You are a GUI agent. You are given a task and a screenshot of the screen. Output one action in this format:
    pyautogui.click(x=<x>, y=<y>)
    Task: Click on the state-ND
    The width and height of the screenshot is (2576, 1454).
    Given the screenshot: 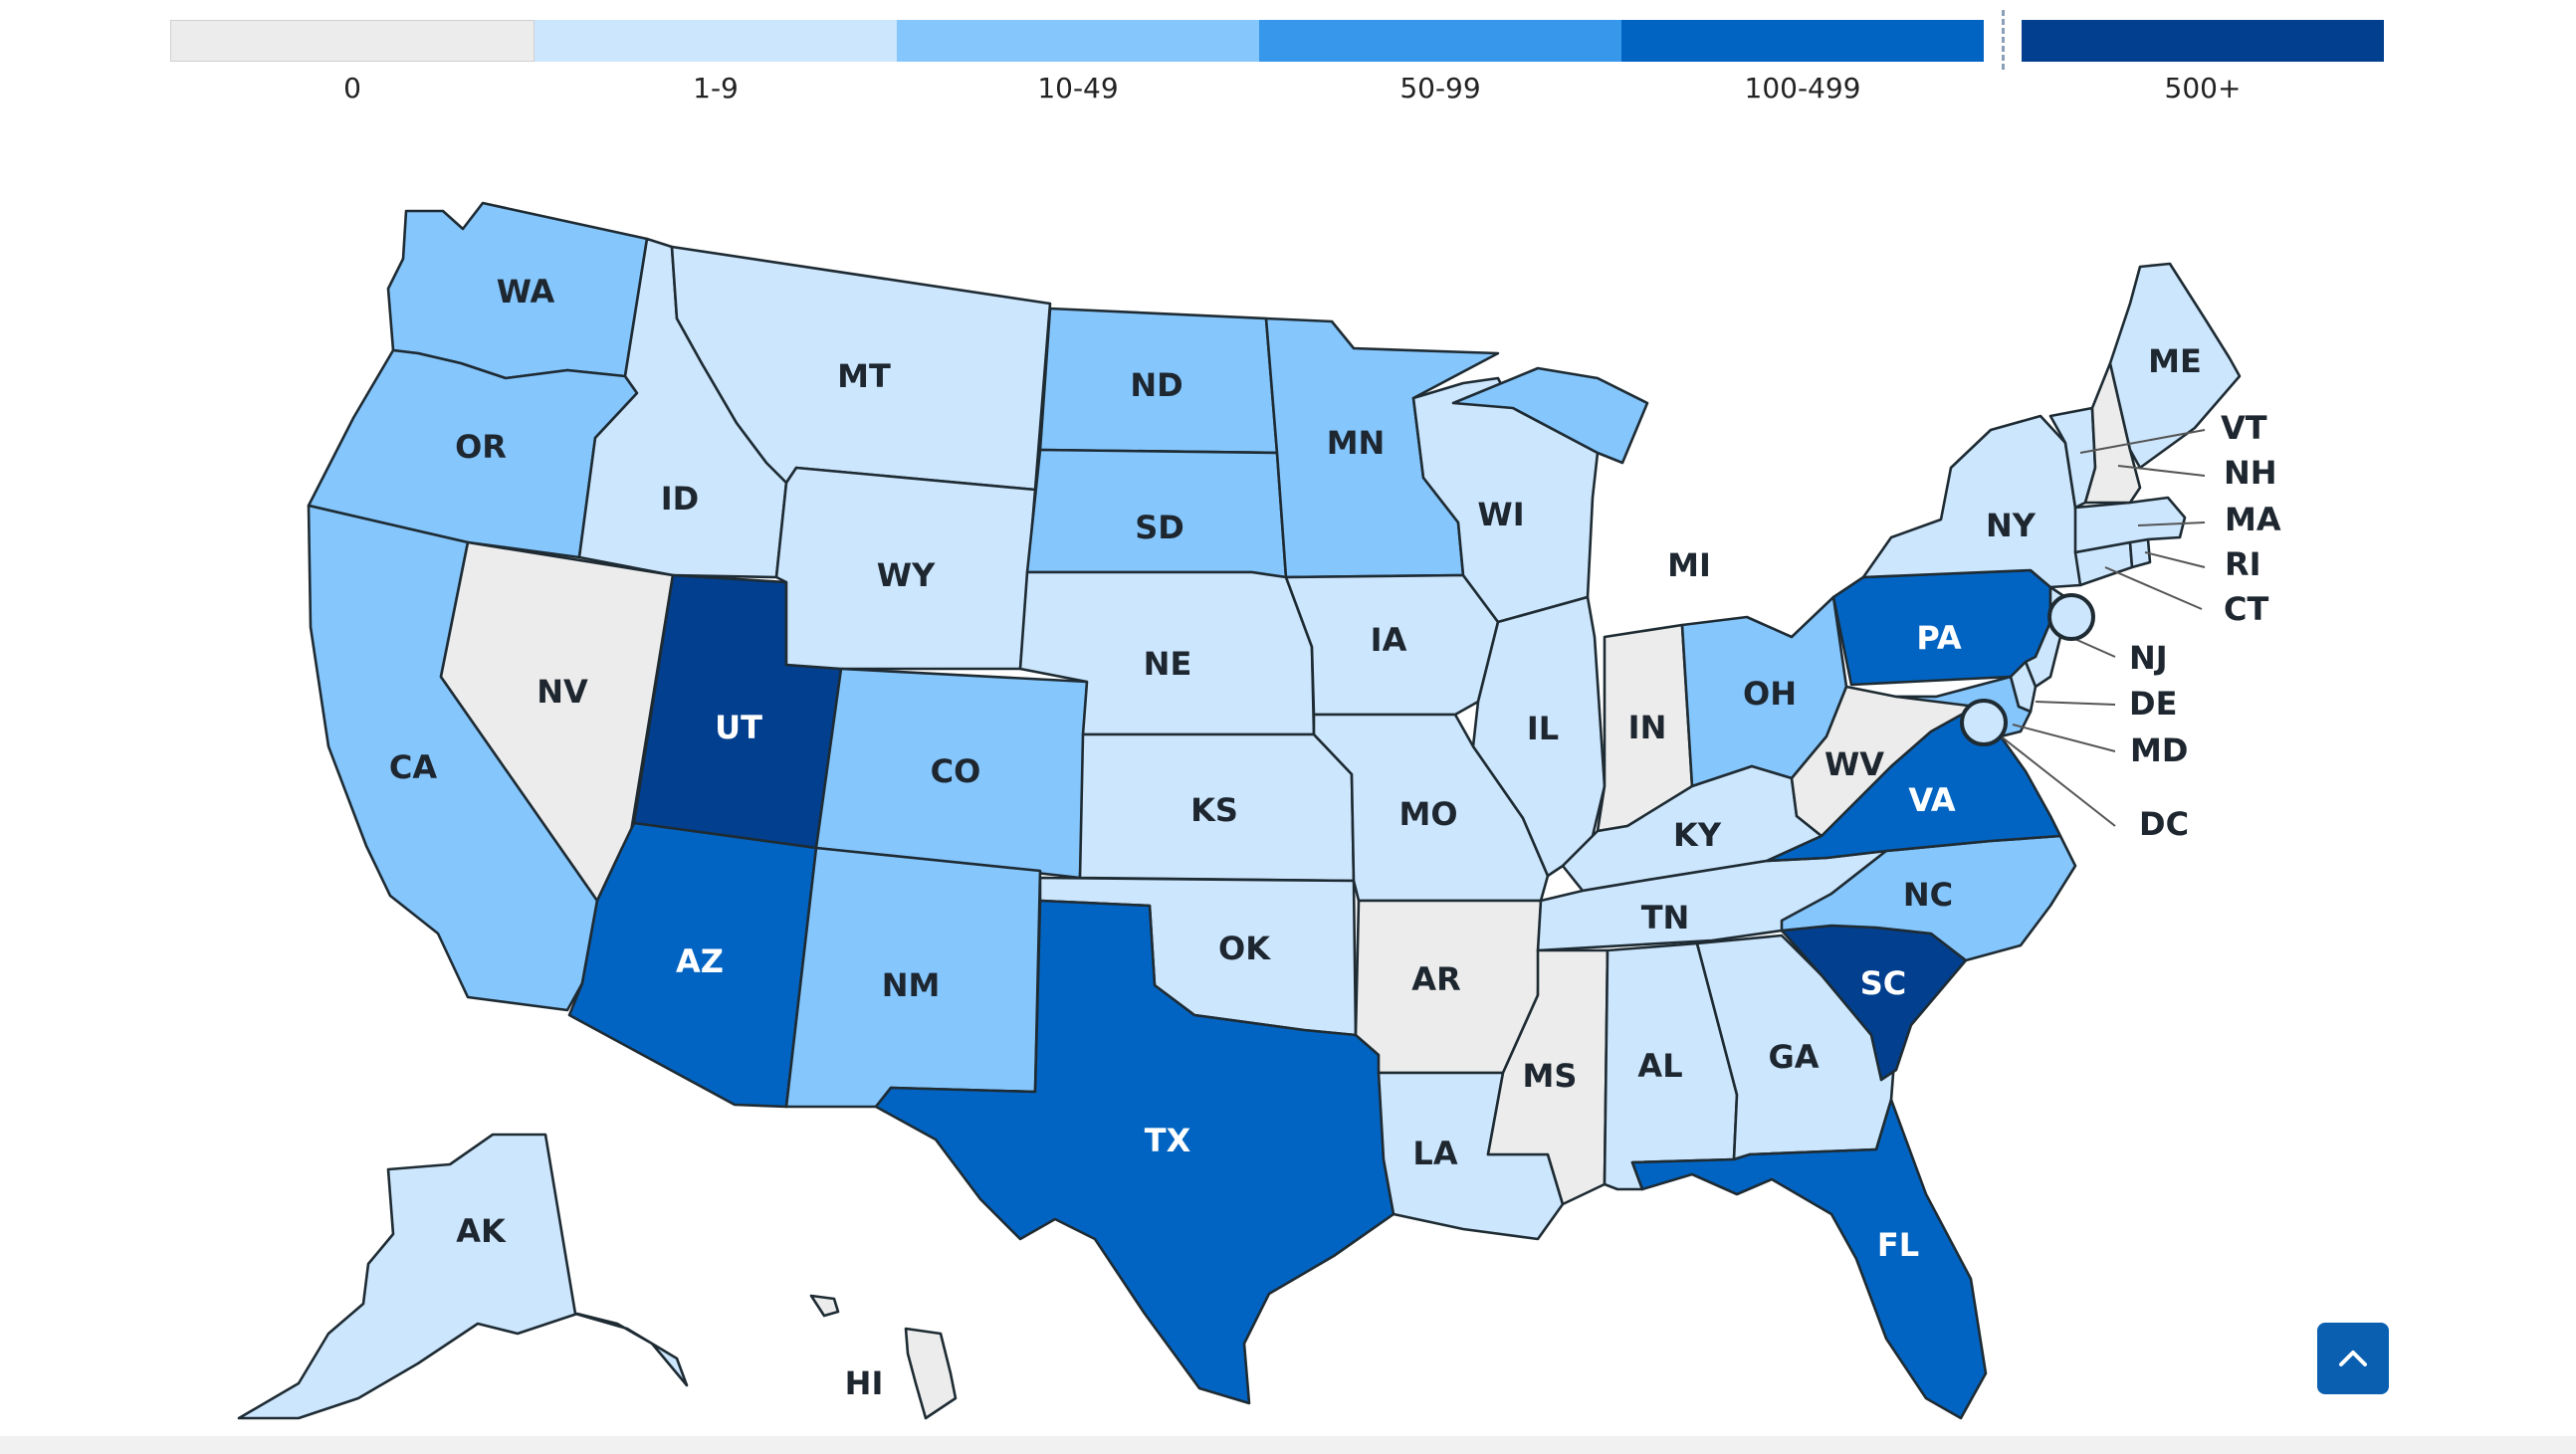 What is the action you would take?
    pyautogui.click(x=1158, y=381)
    